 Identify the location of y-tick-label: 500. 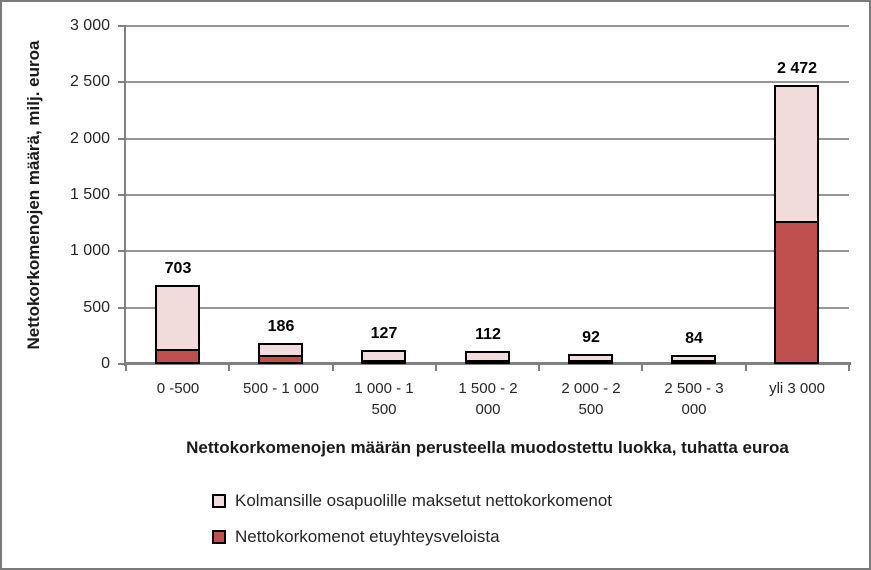
(96, 307).